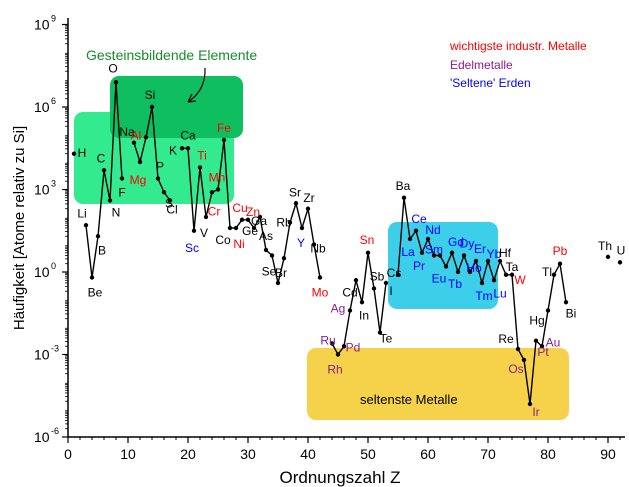 The width and height of the screenshot is (629, 487). I want to click on element-label: Cs, so click(394, 273).